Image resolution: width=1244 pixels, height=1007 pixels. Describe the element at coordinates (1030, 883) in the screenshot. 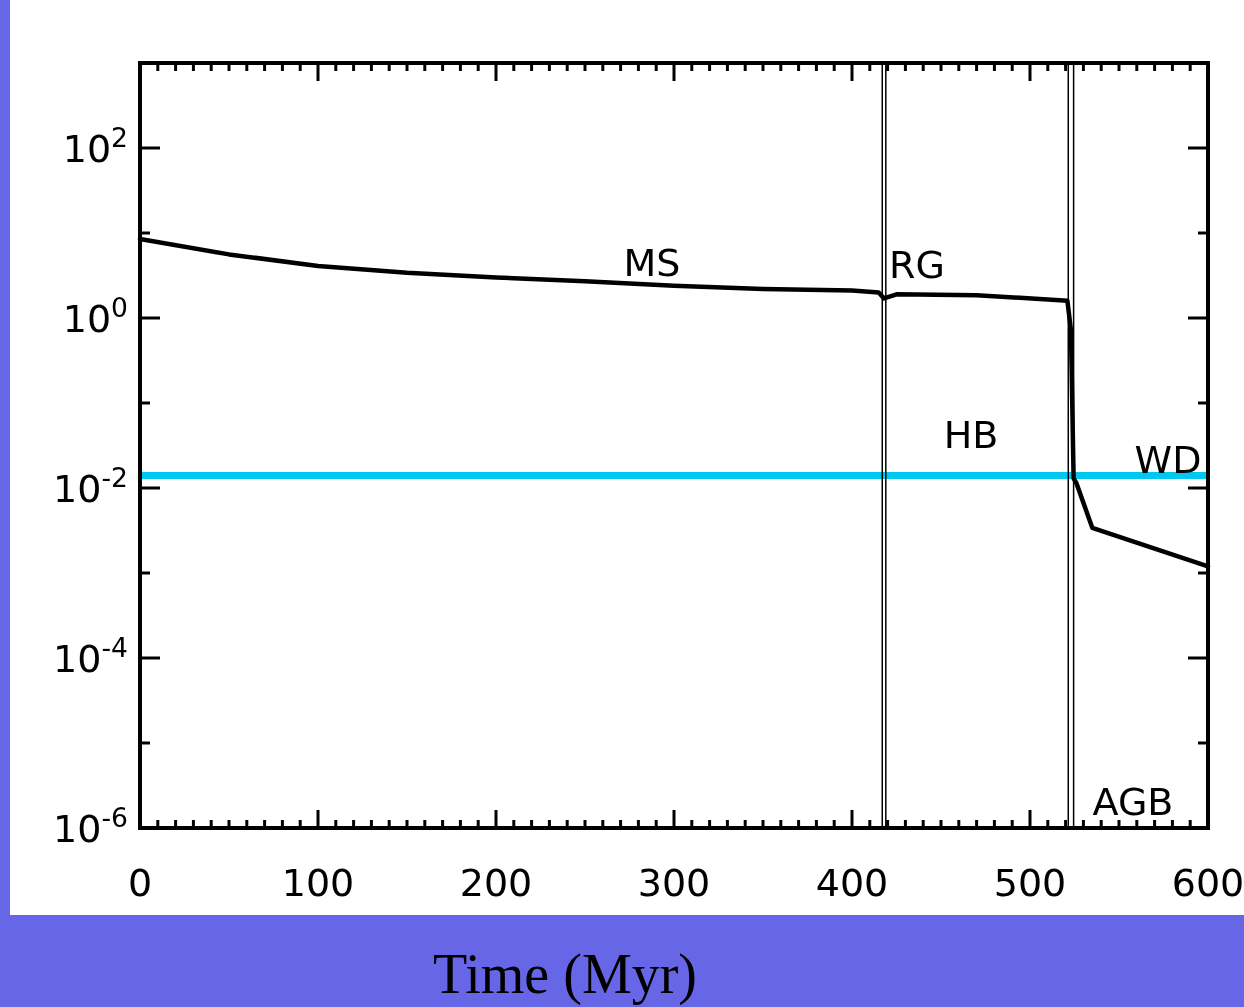

I see `x-tick-label: 500` at that location.